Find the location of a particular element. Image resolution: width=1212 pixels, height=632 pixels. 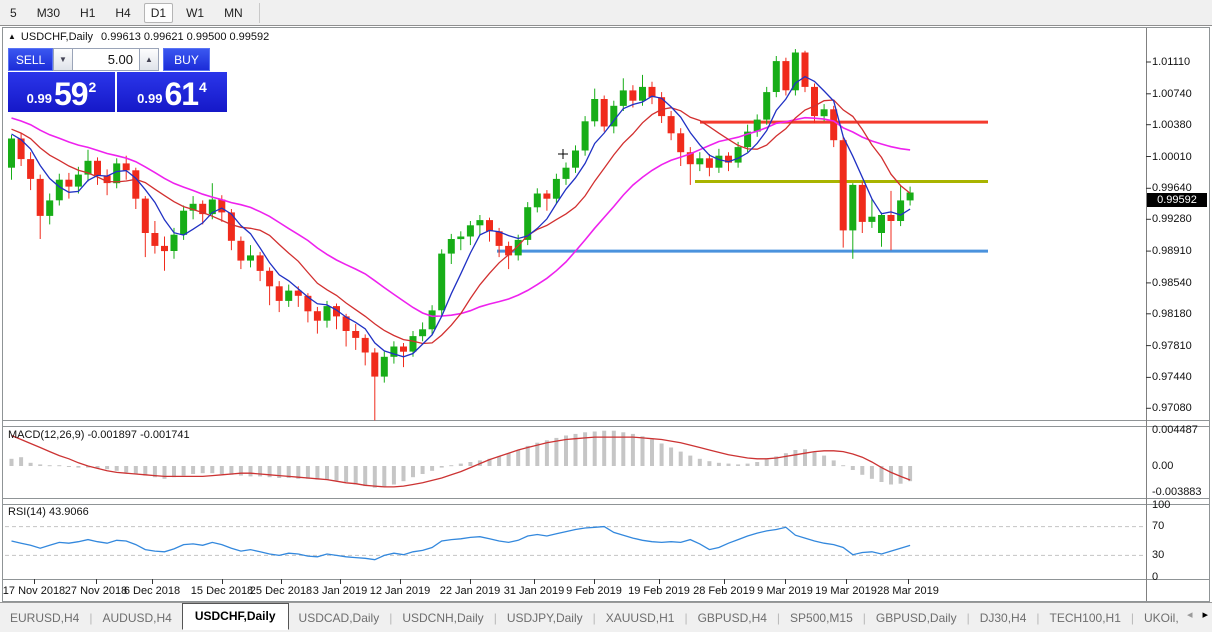

tab-sp500-m15: SP500,M15 is located at coordinates (821, 617).